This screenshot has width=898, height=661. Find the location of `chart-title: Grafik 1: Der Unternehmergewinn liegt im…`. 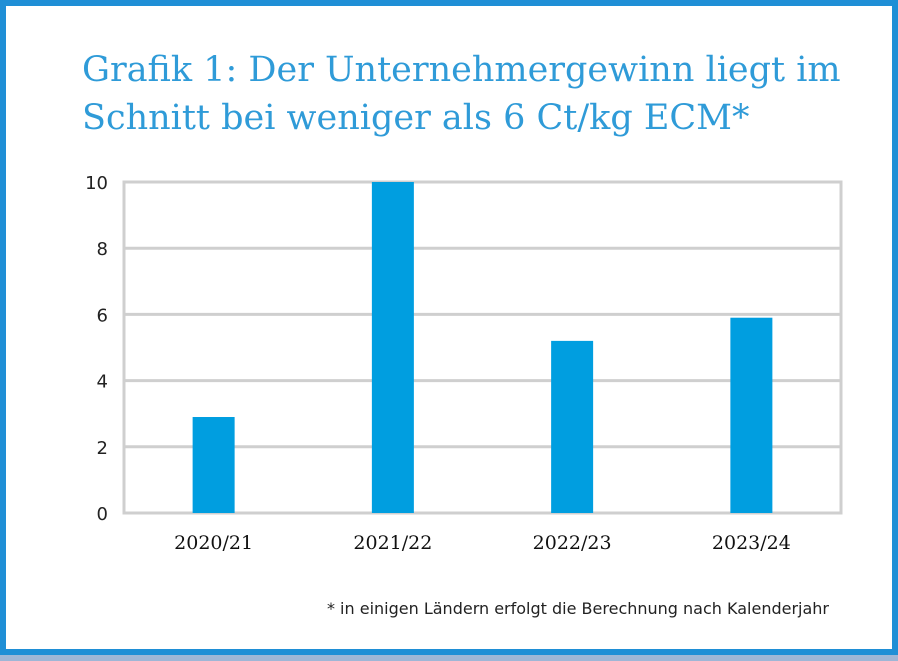

chart-title: Grafik 1: Der Unternehmergewinn liegt im… is located at coordinates (461, 94).